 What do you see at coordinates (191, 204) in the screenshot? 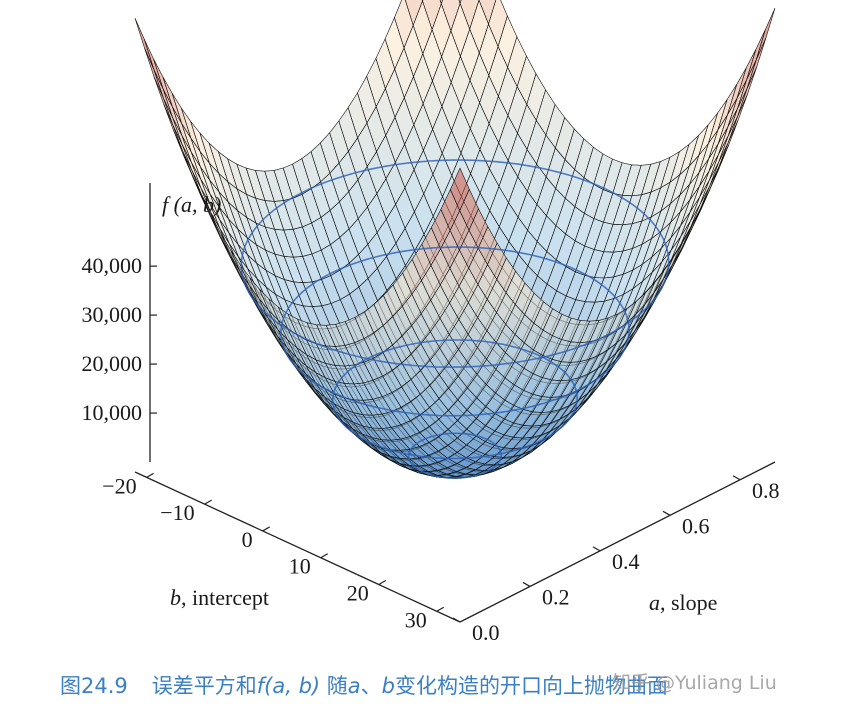
I see `z-axis-label: f (a, b)` at bounding box center [191, 204].